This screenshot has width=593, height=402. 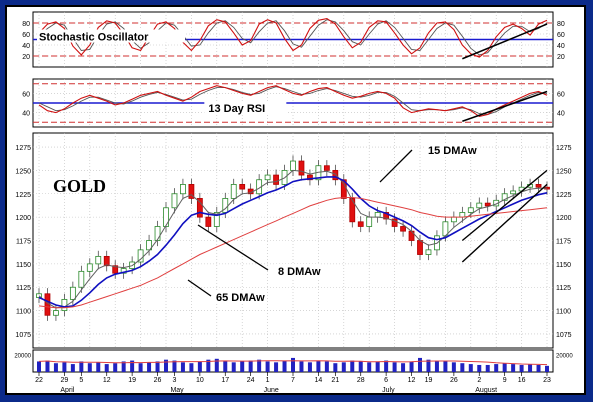 I want to click on price-tick-right: 1275, so click(x=564, y=148).